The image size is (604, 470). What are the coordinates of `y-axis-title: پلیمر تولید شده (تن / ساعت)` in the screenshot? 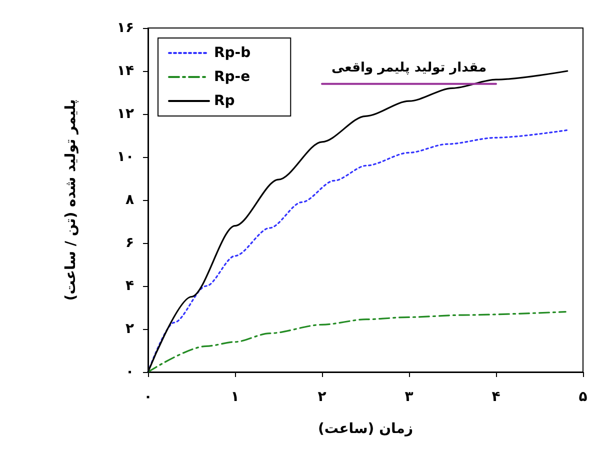 It's located at (71, 200).